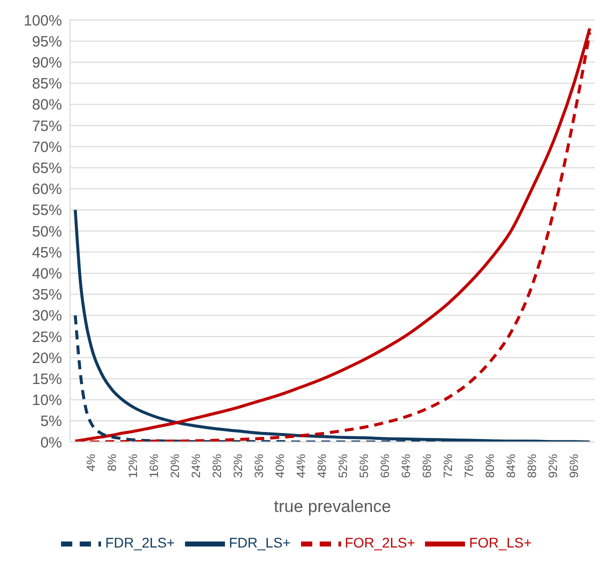 The image size is (609, 572). I want to click on y-tick-label: 35%, so click(47, 295).